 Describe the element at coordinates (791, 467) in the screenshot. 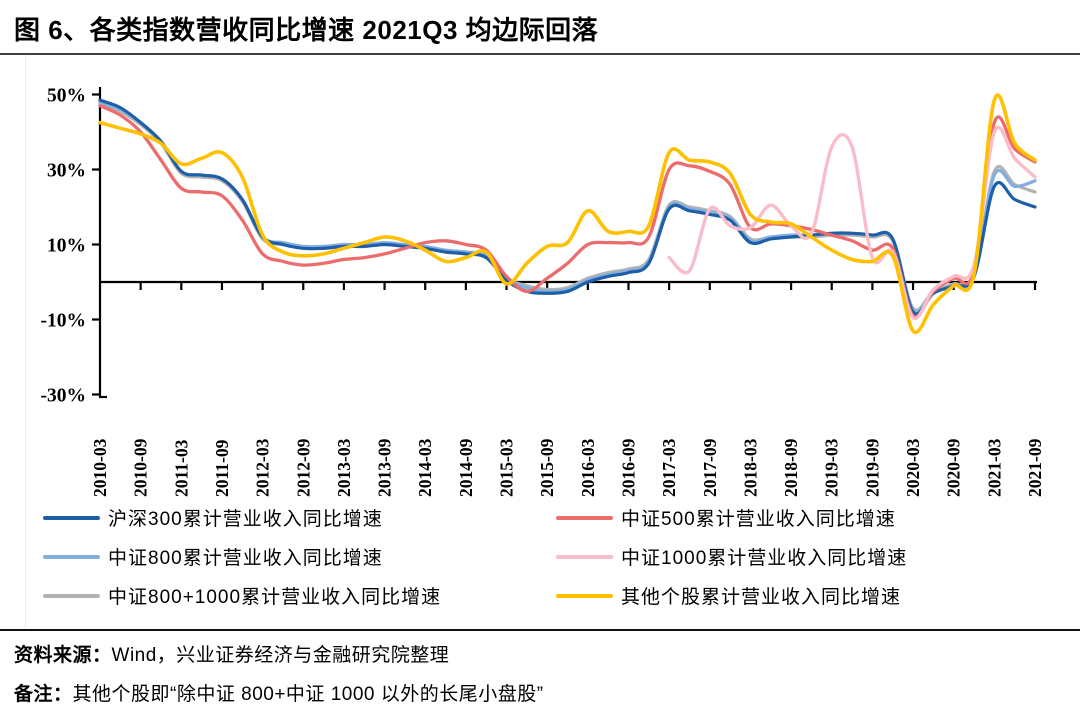

I see `x-tick-label: 2018-09` at that location.